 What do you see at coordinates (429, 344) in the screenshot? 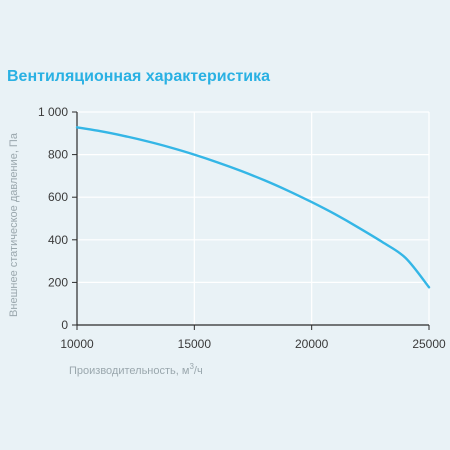
I see `x-tick-label: 25000` at bounding box center [429, 344].